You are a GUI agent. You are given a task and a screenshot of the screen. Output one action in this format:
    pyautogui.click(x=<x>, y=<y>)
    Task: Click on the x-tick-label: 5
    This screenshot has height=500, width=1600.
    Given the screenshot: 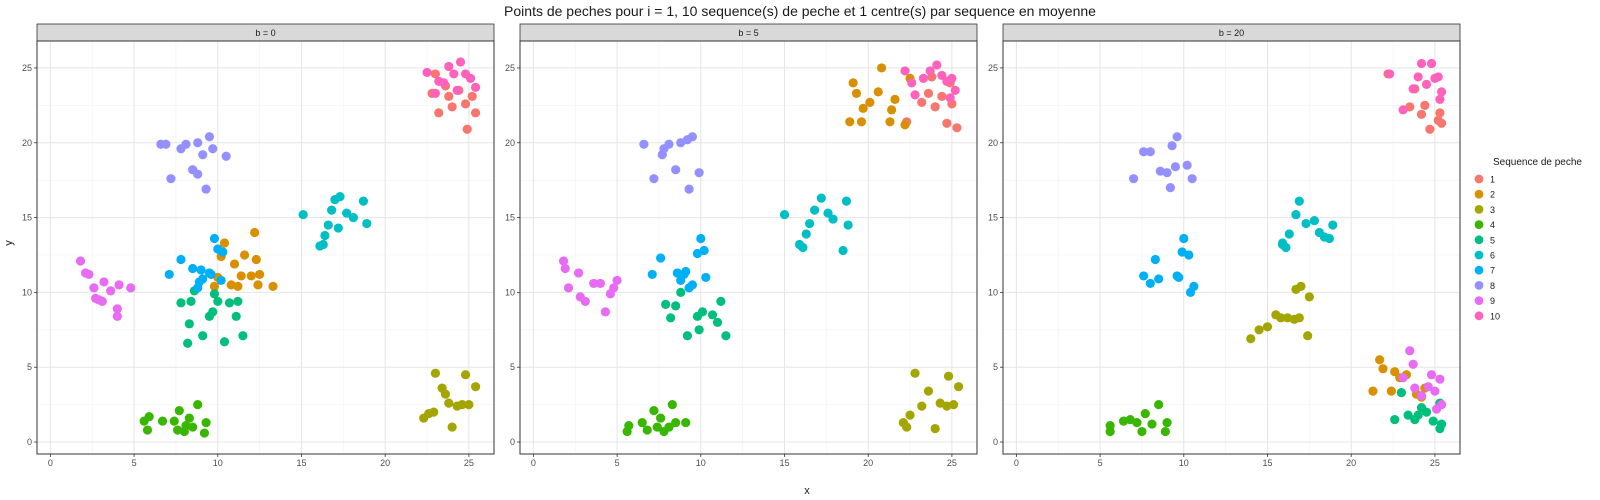 What is the action you would take?
    pyautogui.click(x=134, y=463)
    